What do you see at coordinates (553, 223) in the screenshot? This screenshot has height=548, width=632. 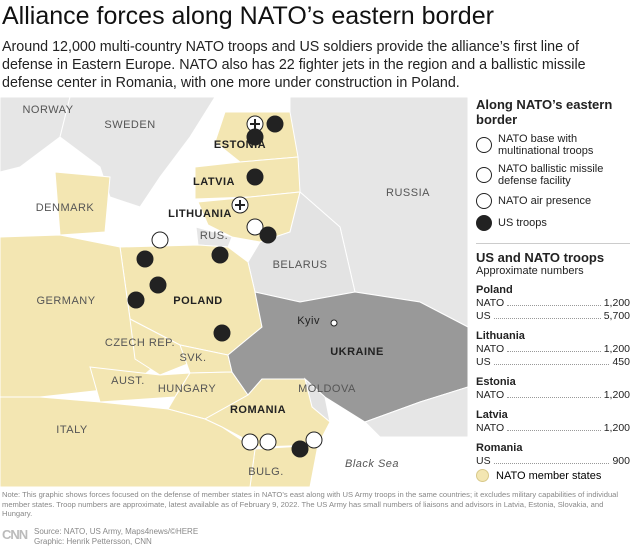 I see `legend-item: US troops` at bounding box center [553, 223].